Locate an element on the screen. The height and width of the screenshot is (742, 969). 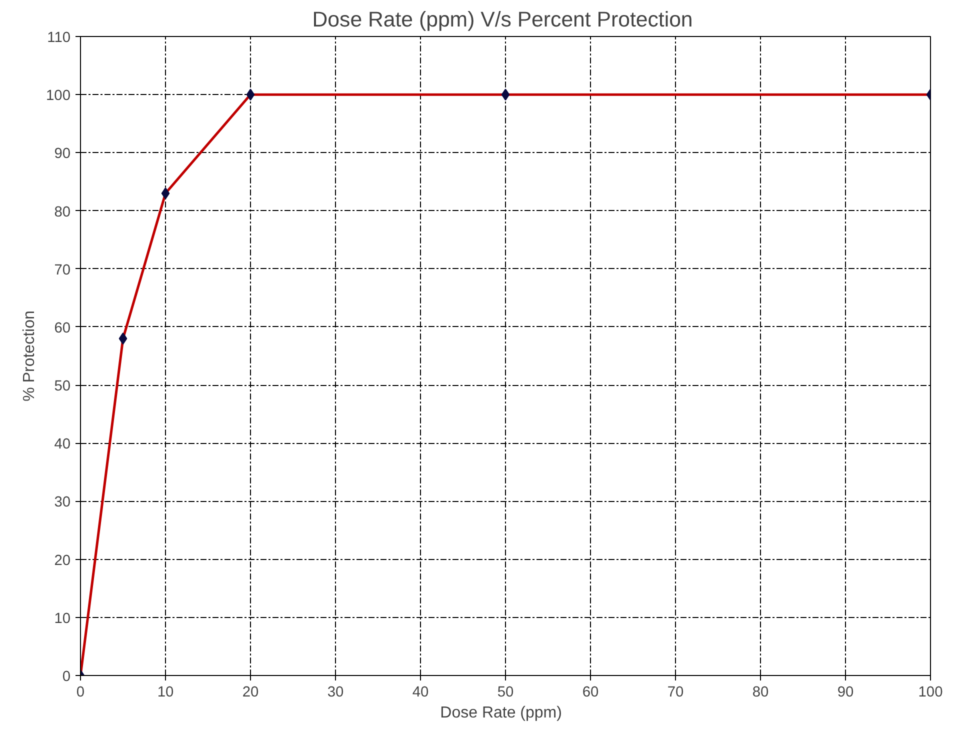
y-tick-label: 40 is located at coordinates (62, 444).